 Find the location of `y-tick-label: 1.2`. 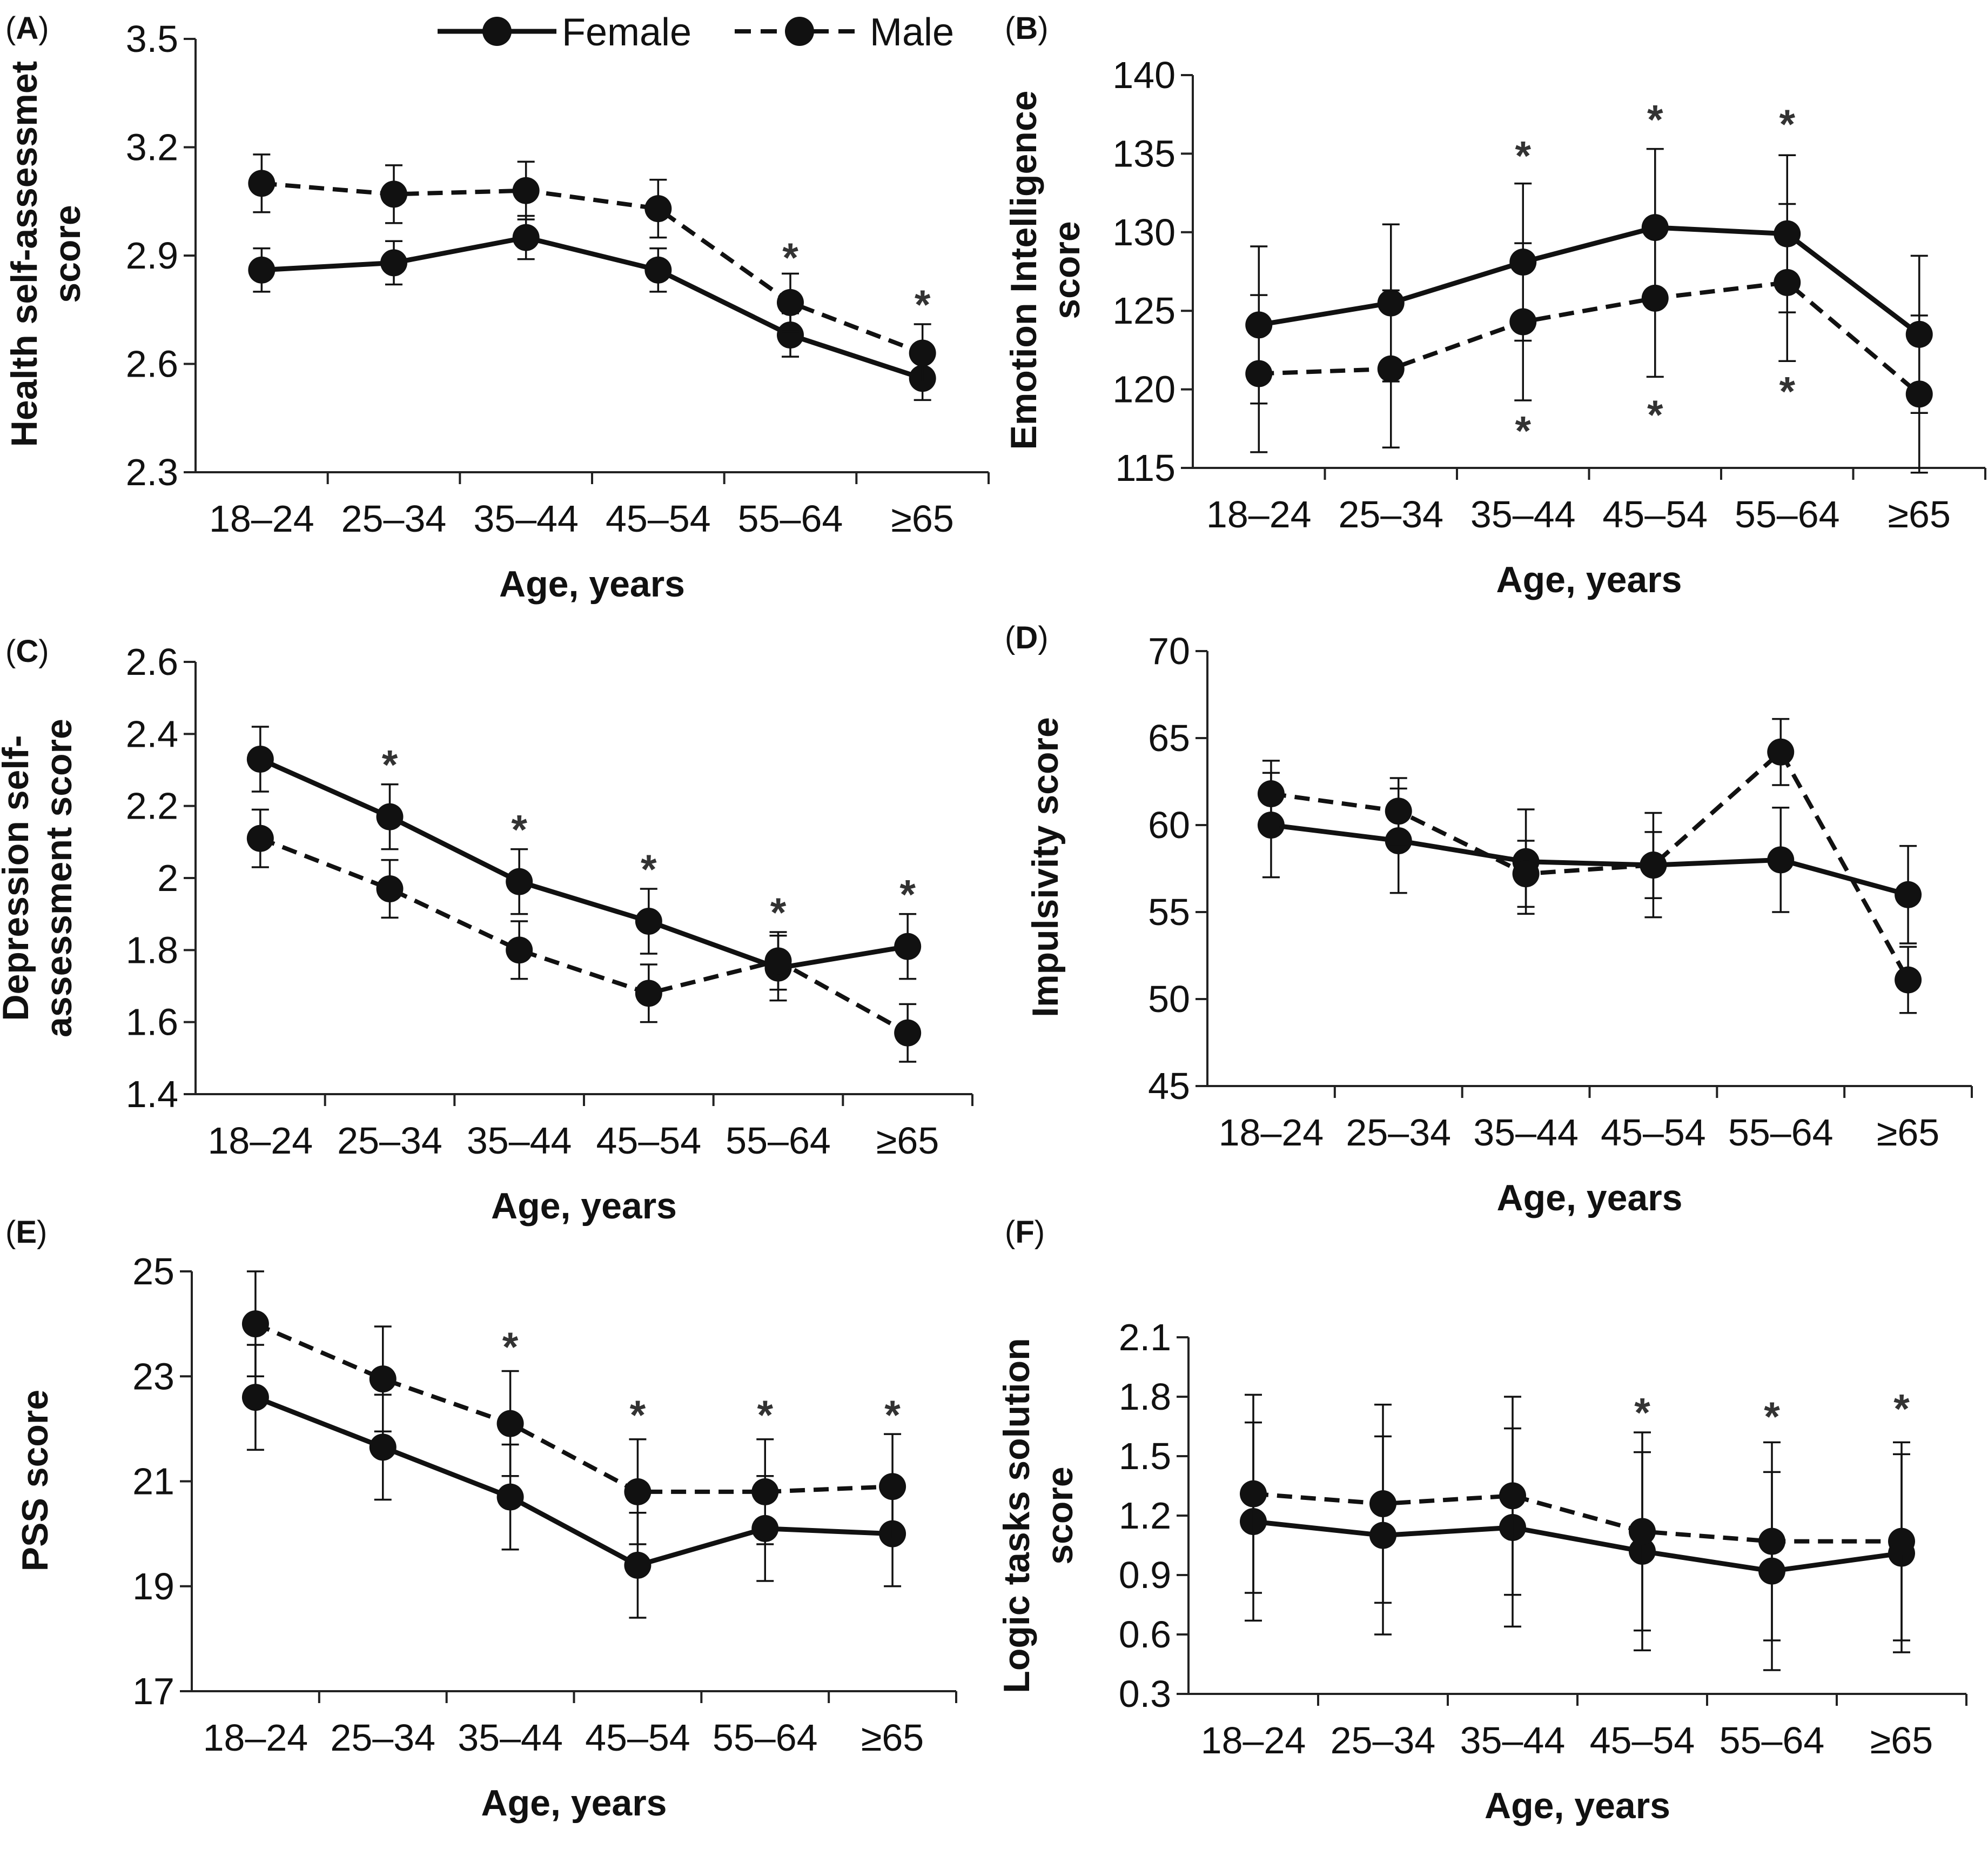

y-tick-label: 1.2 is located at coordinates (1145, 1516).